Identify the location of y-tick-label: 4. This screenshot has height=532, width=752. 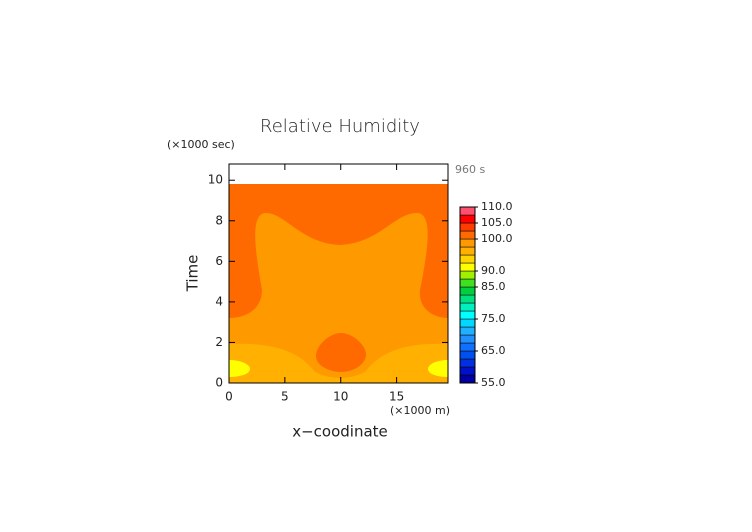
(219, 301).